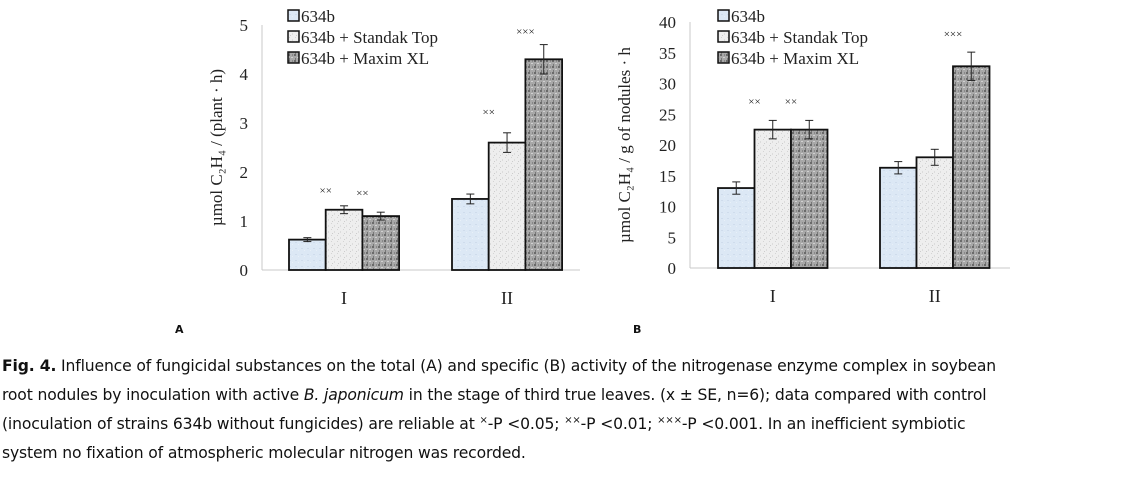 The width and height of the screenshot is (1142, 492). Describe the element at coordinates (667, 22) in the screenshot. I see `y-tick-label: 40` at that location.